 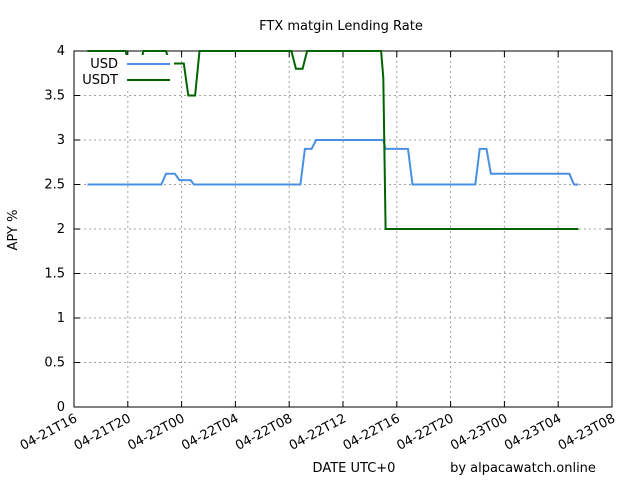 What do you see at coordinates (61, 51) in the screenshot?
I see `y-tick-label: 4` at bounding box center [61, 51].